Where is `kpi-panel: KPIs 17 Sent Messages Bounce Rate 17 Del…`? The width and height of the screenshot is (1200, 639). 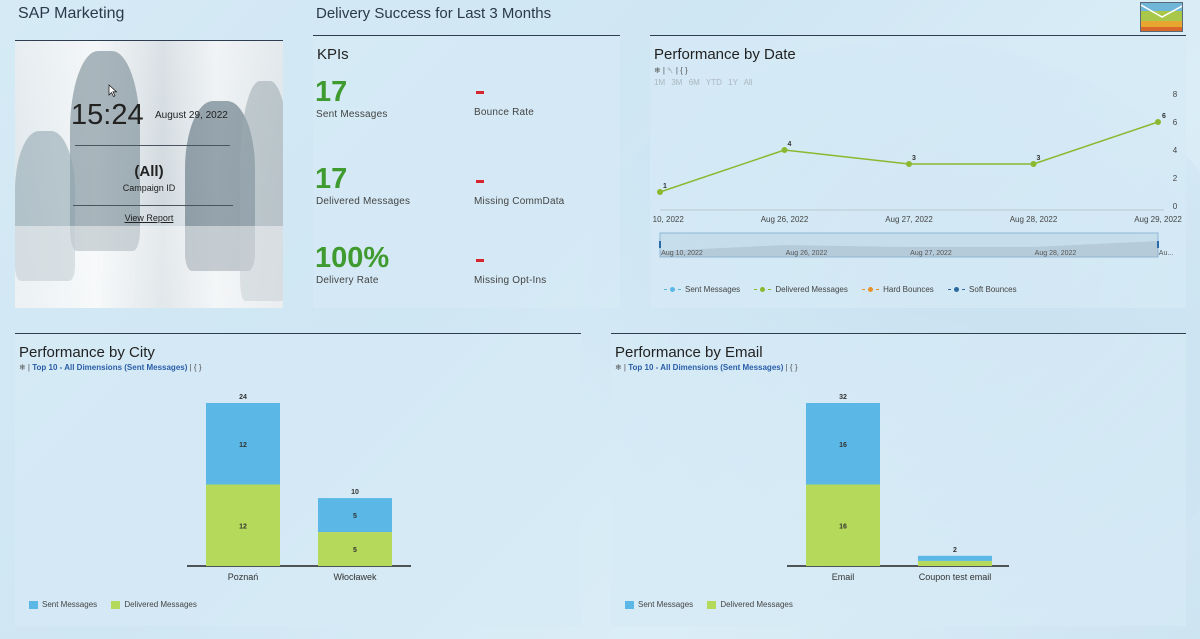 kpi-panel: KPIs 17 Sent Messages Bounce Rate 17 Del… is located at coordinates (466, 171).